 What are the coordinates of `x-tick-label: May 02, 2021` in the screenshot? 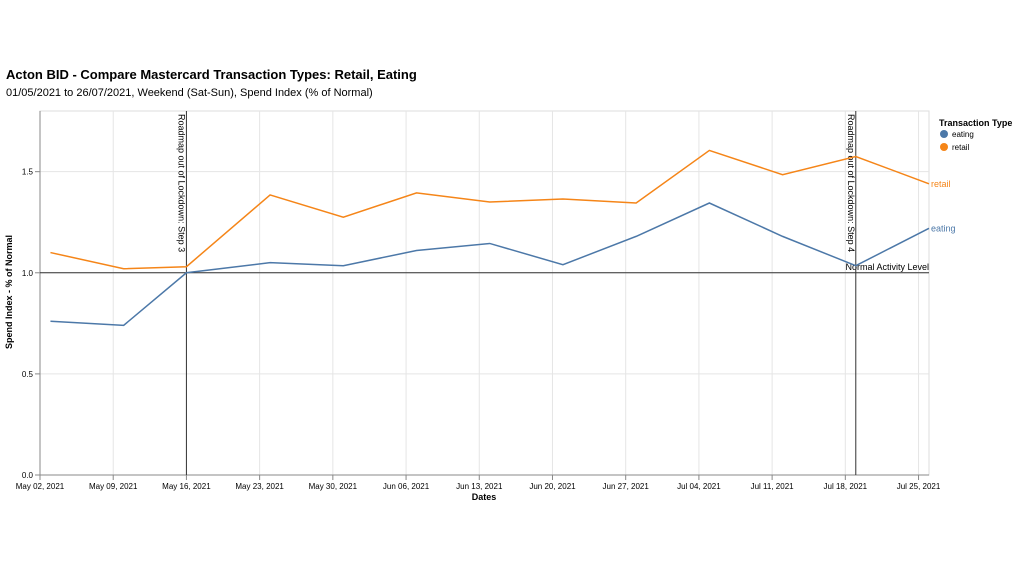 It's located at (40, 486).